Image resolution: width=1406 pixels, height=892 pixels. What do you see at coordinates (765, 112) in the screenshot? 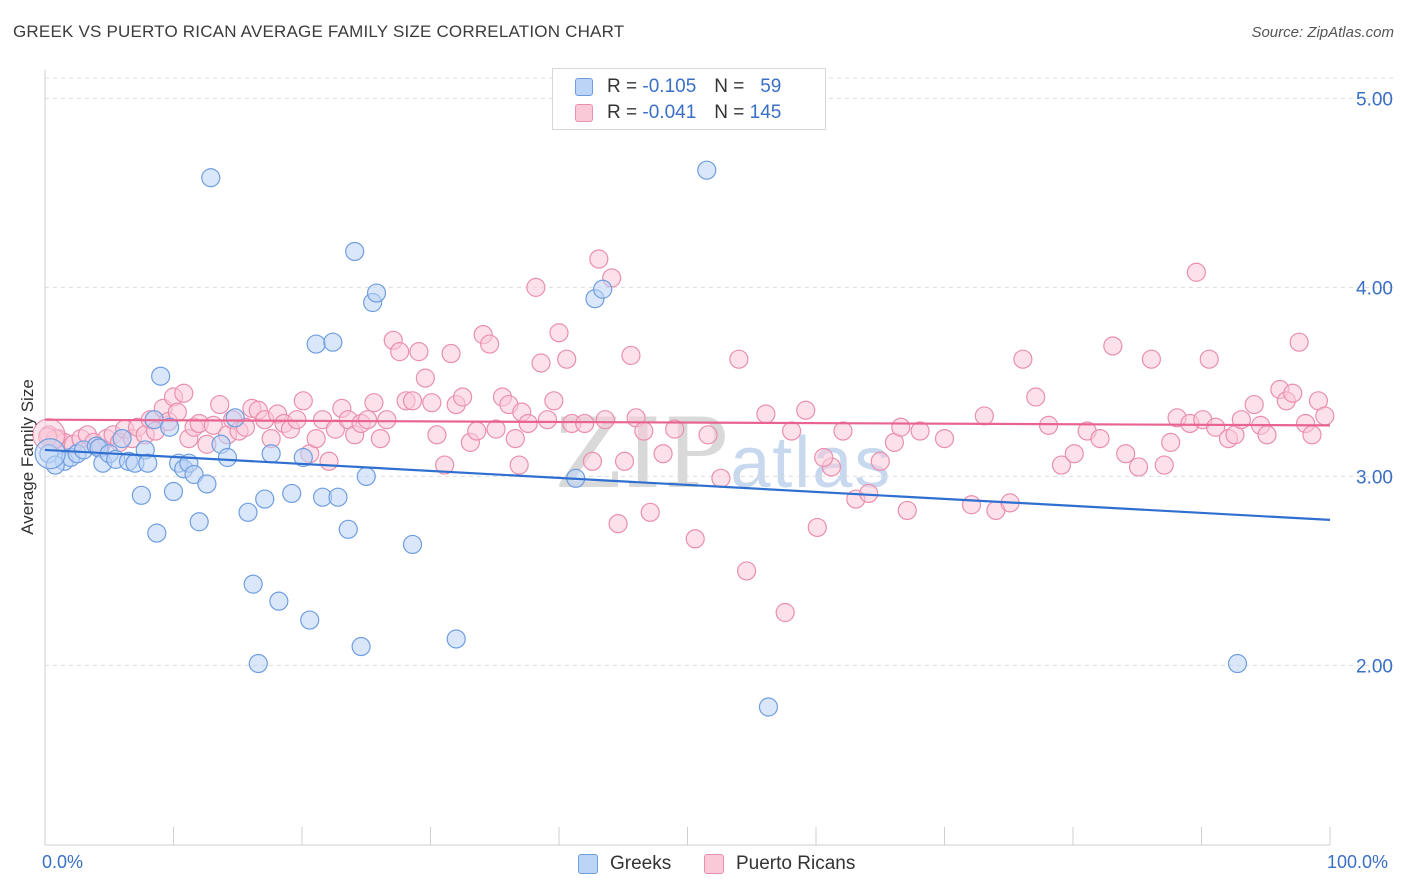
I see `legend-n-value: 145` at bounding box center [765, 112].